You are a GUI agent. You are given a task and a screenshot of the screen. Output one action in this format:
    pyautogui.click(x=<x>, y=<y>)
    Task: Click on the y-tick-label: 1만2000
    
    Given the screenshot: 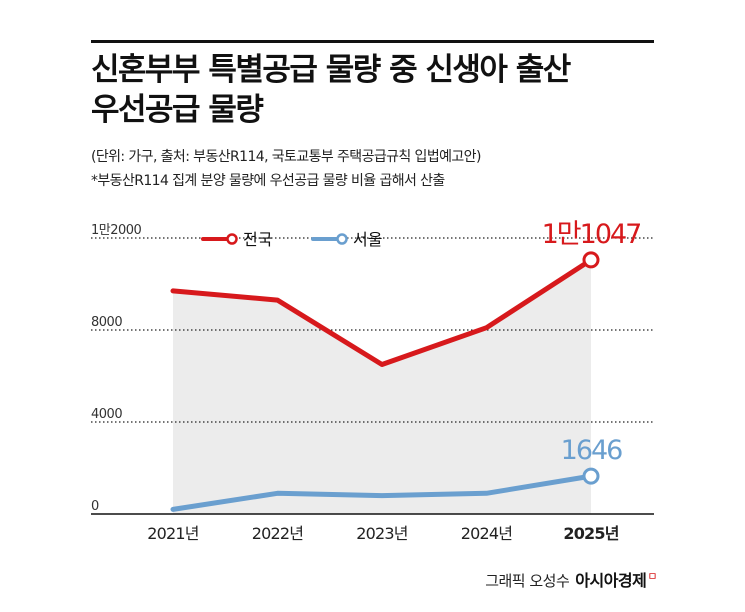 What is the action you would take?
    pyautogui.click(x=116, y=230)
    